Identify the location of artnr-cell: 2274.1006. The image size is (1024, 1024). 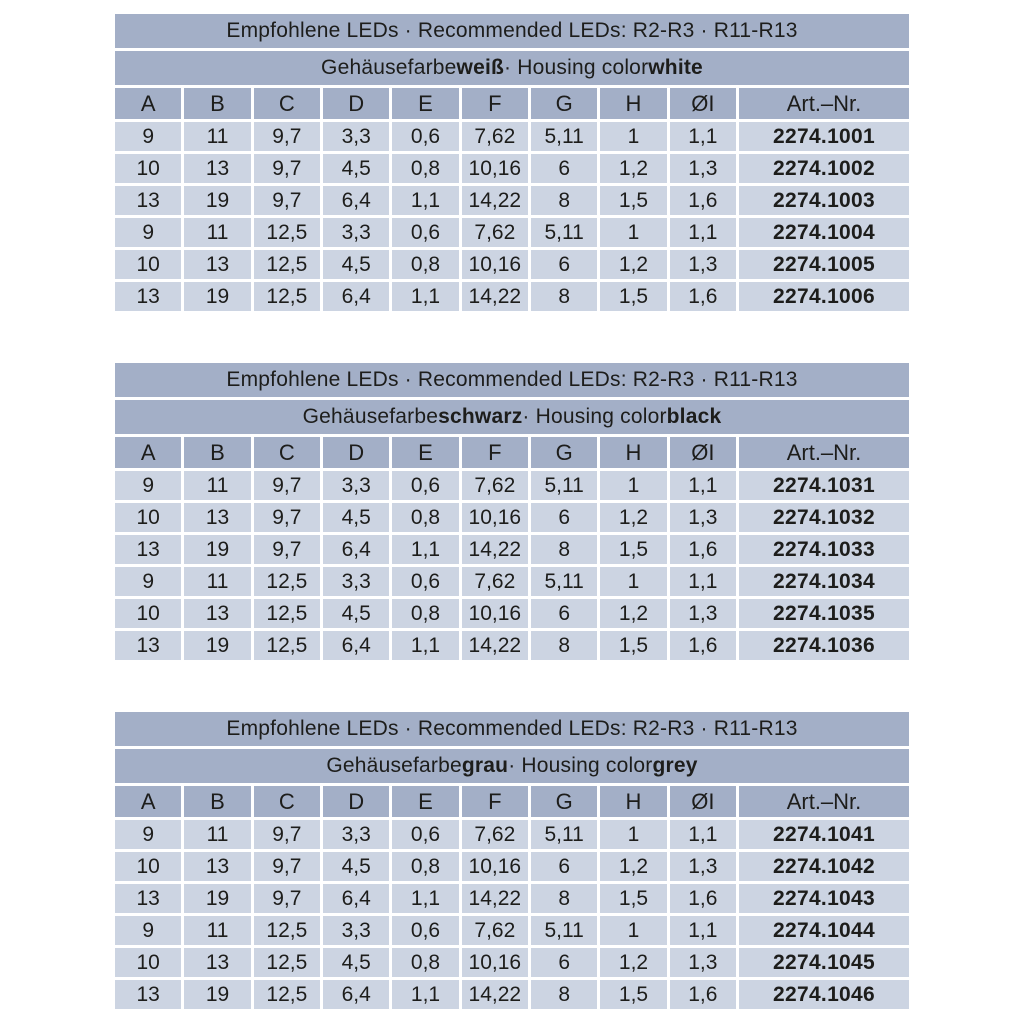
(824, 296).